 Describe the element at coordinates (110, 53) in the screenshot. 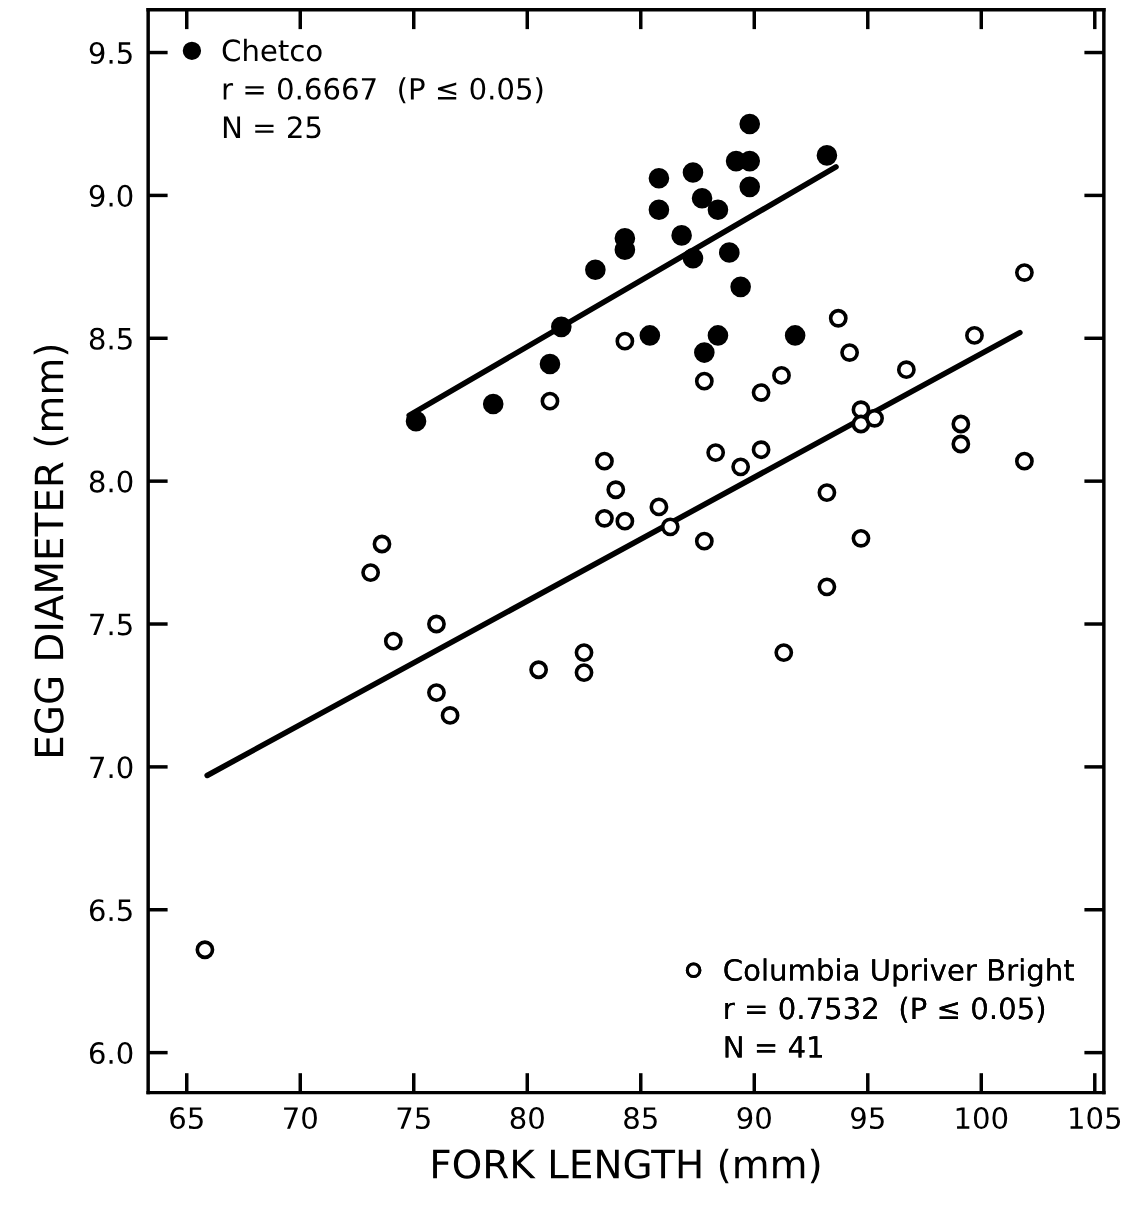

I see `y-tick-label: 9.5` at that location.